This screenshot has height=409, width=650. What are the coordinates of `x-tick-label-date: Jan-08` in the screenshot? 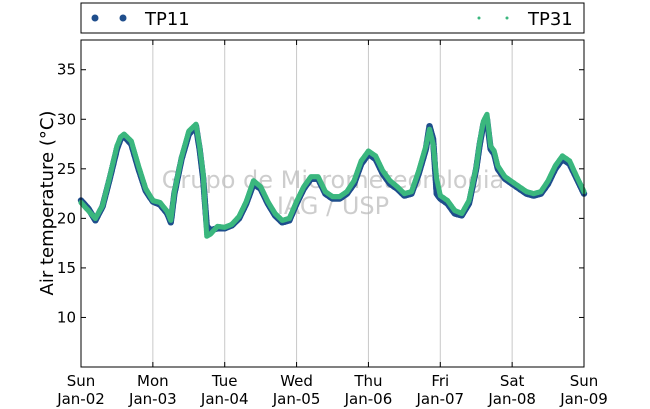 It's located at (511, 399).